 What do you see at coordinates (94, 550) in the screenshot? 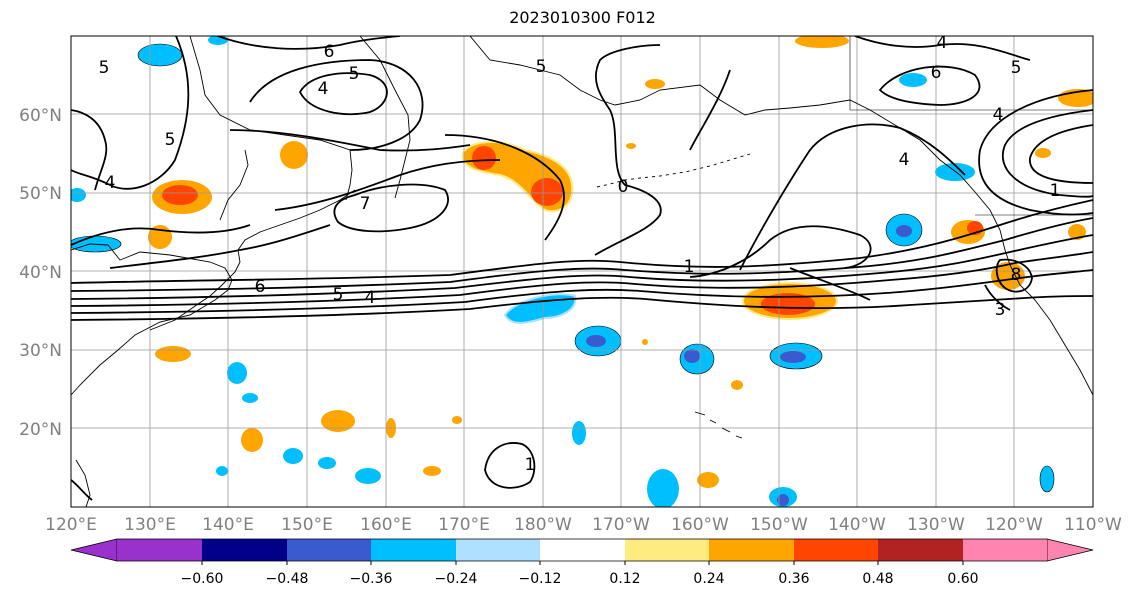
I see `colorbar-extend-low` at bounding box center [94, 550].